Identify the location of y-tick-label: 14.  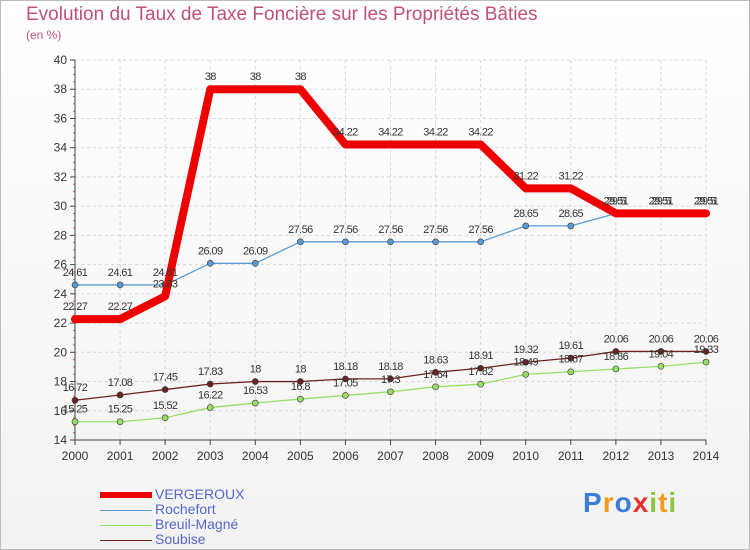
(61, 440).